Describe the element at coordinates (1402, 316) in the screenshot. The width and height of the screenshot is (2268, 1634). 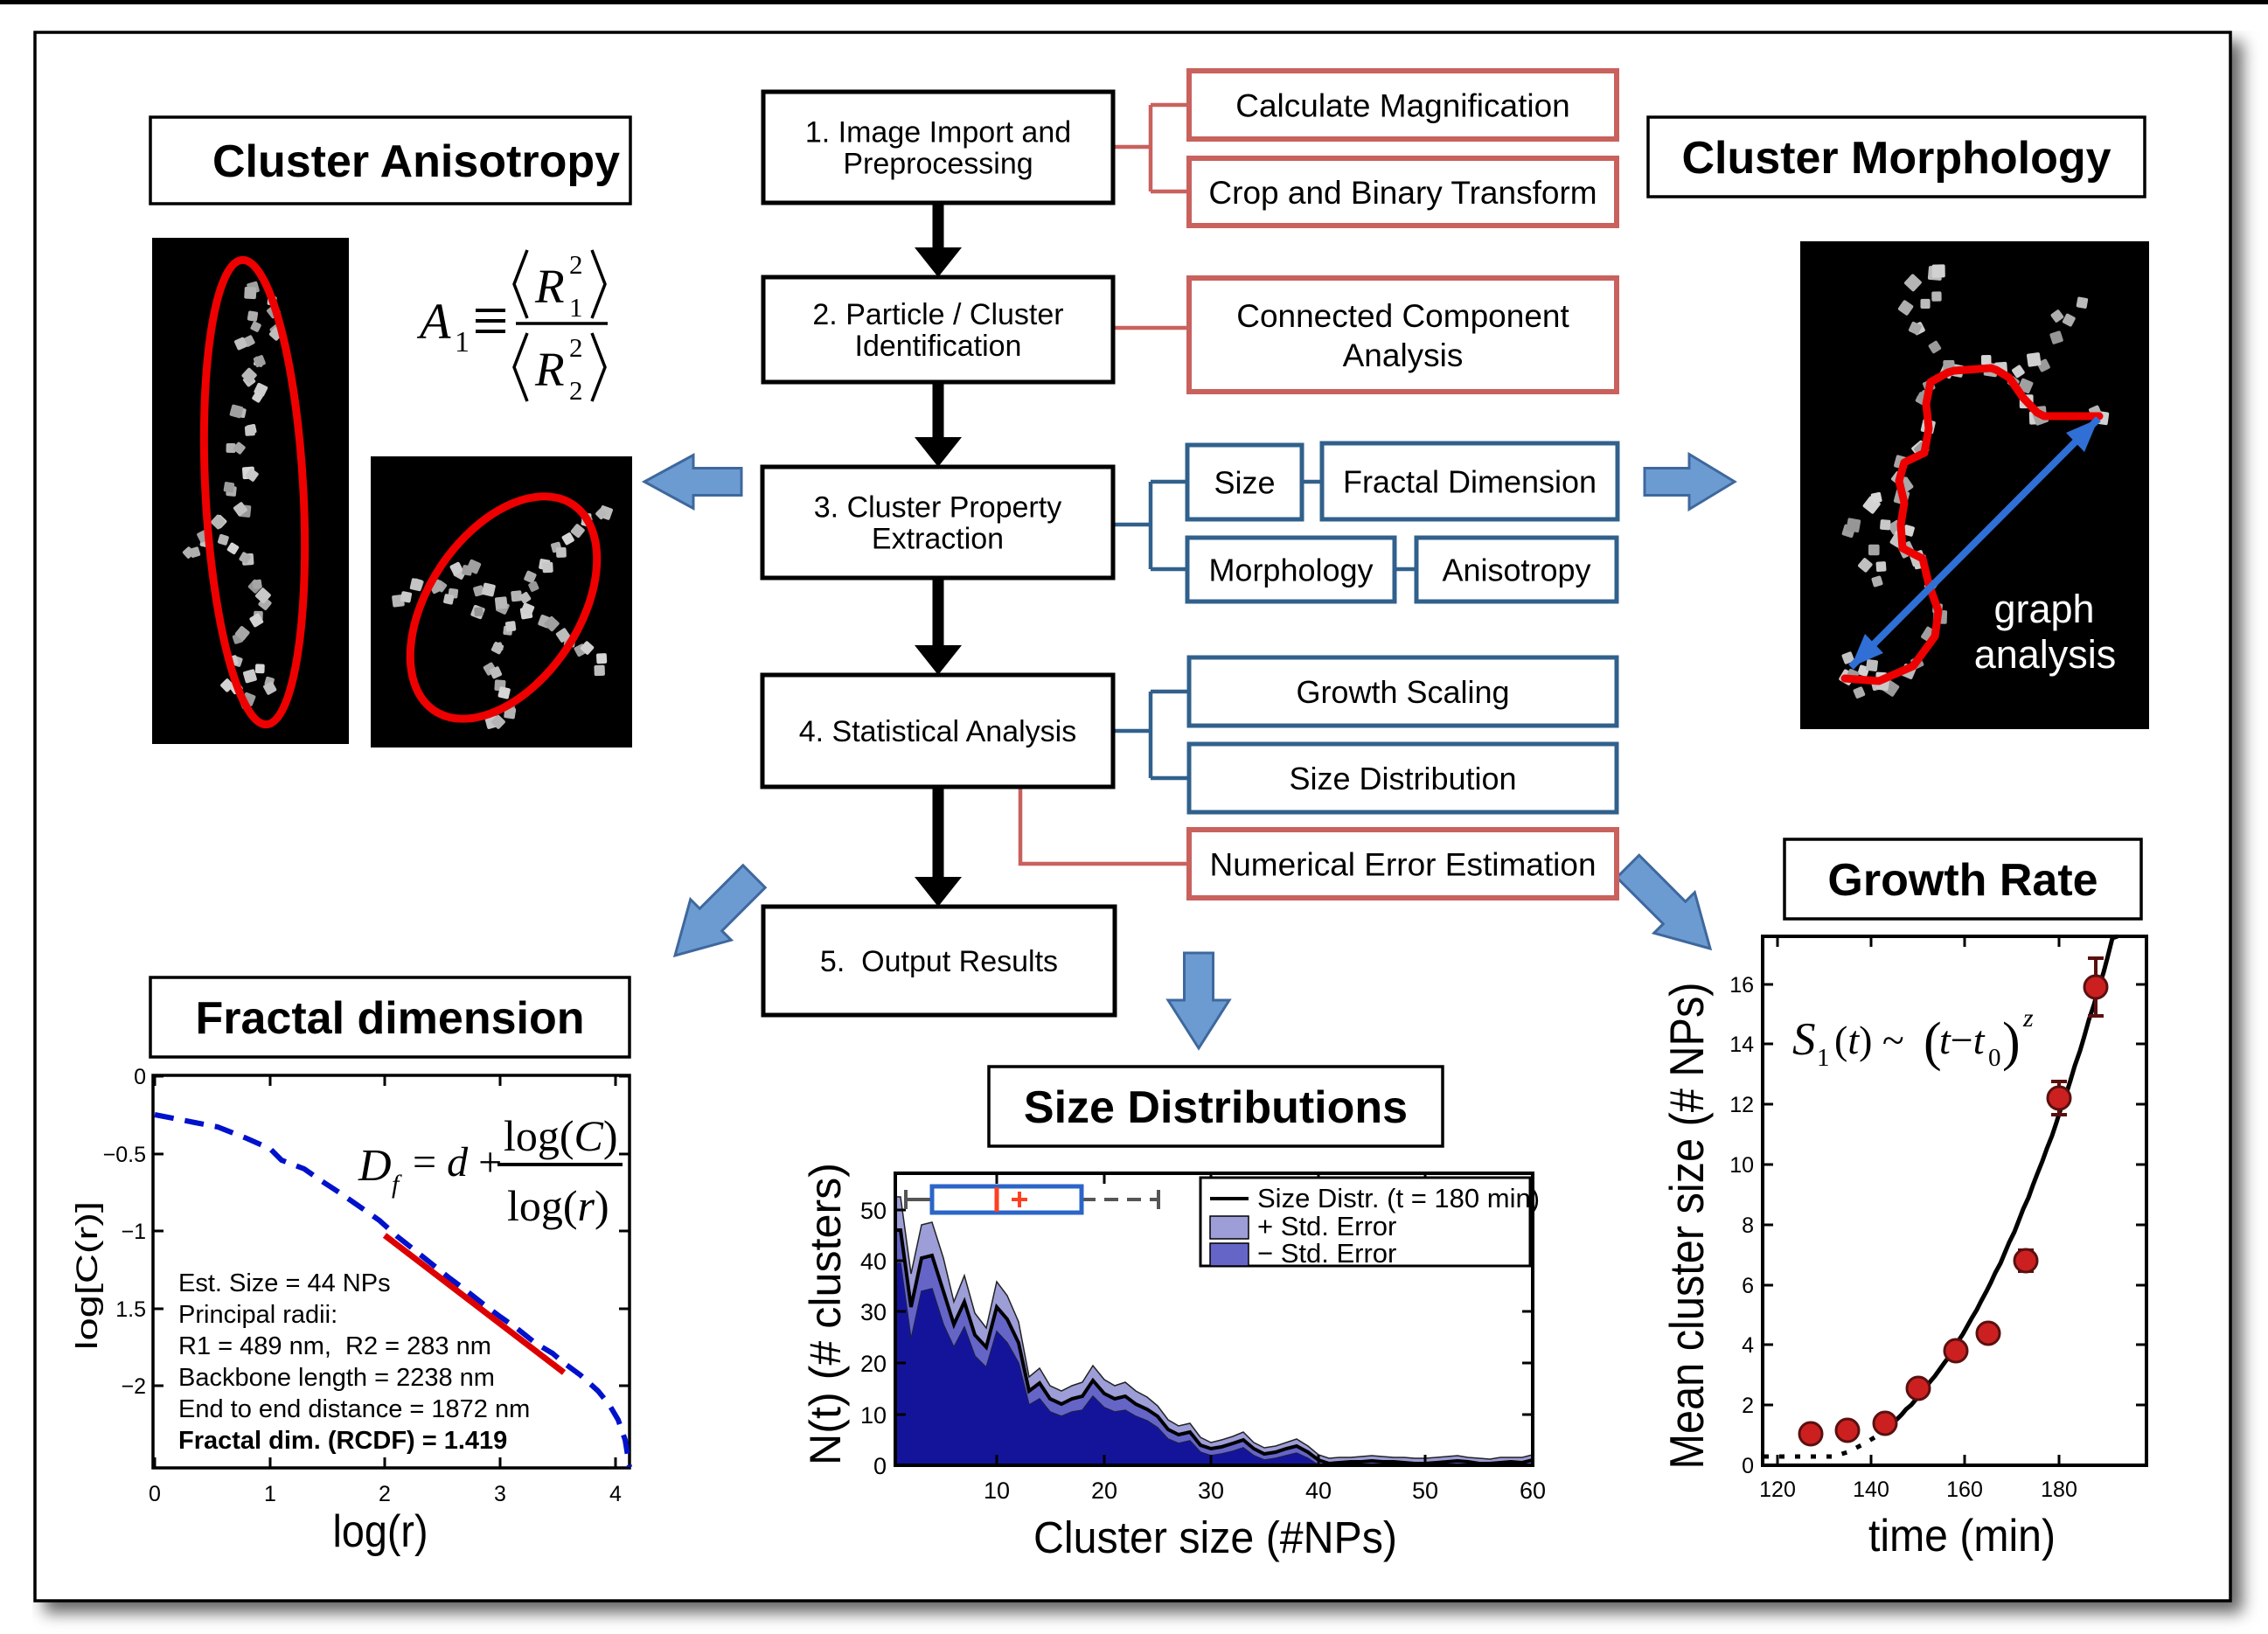
I see `svg-text: Connected Component` at that location.